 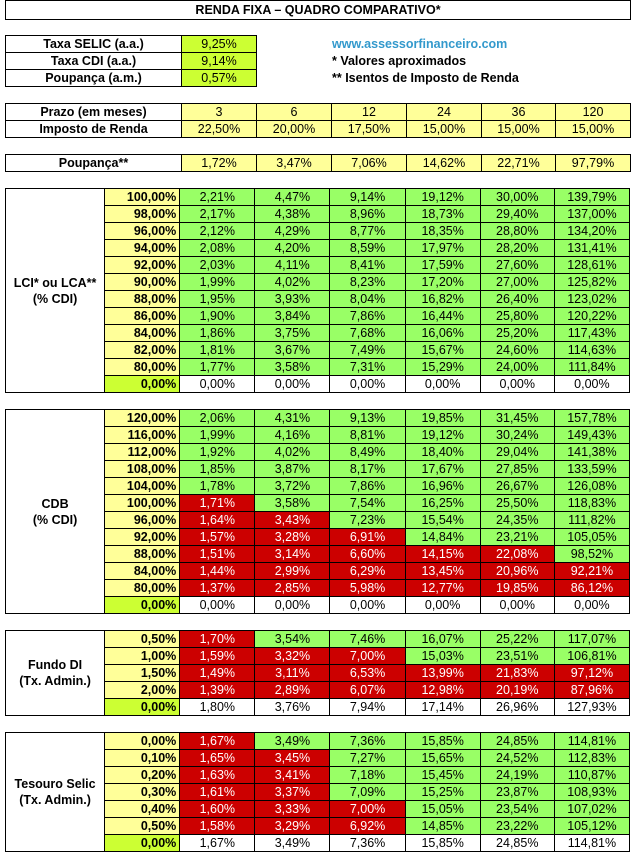 What do you see at coordinates (592, 418) in the screenshot?
I see `return-cell: 157,78%` at bounding box center [592, 418].